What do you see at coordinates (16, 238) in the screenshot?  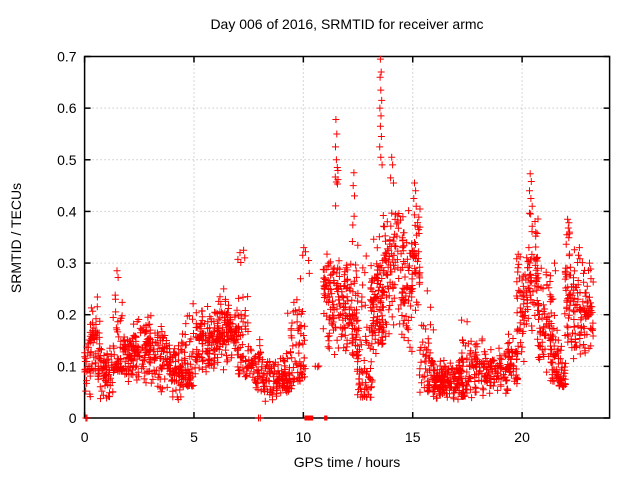 I see `y-axis-label: SRMTID / TECUs` at bounding box center [16, 238].